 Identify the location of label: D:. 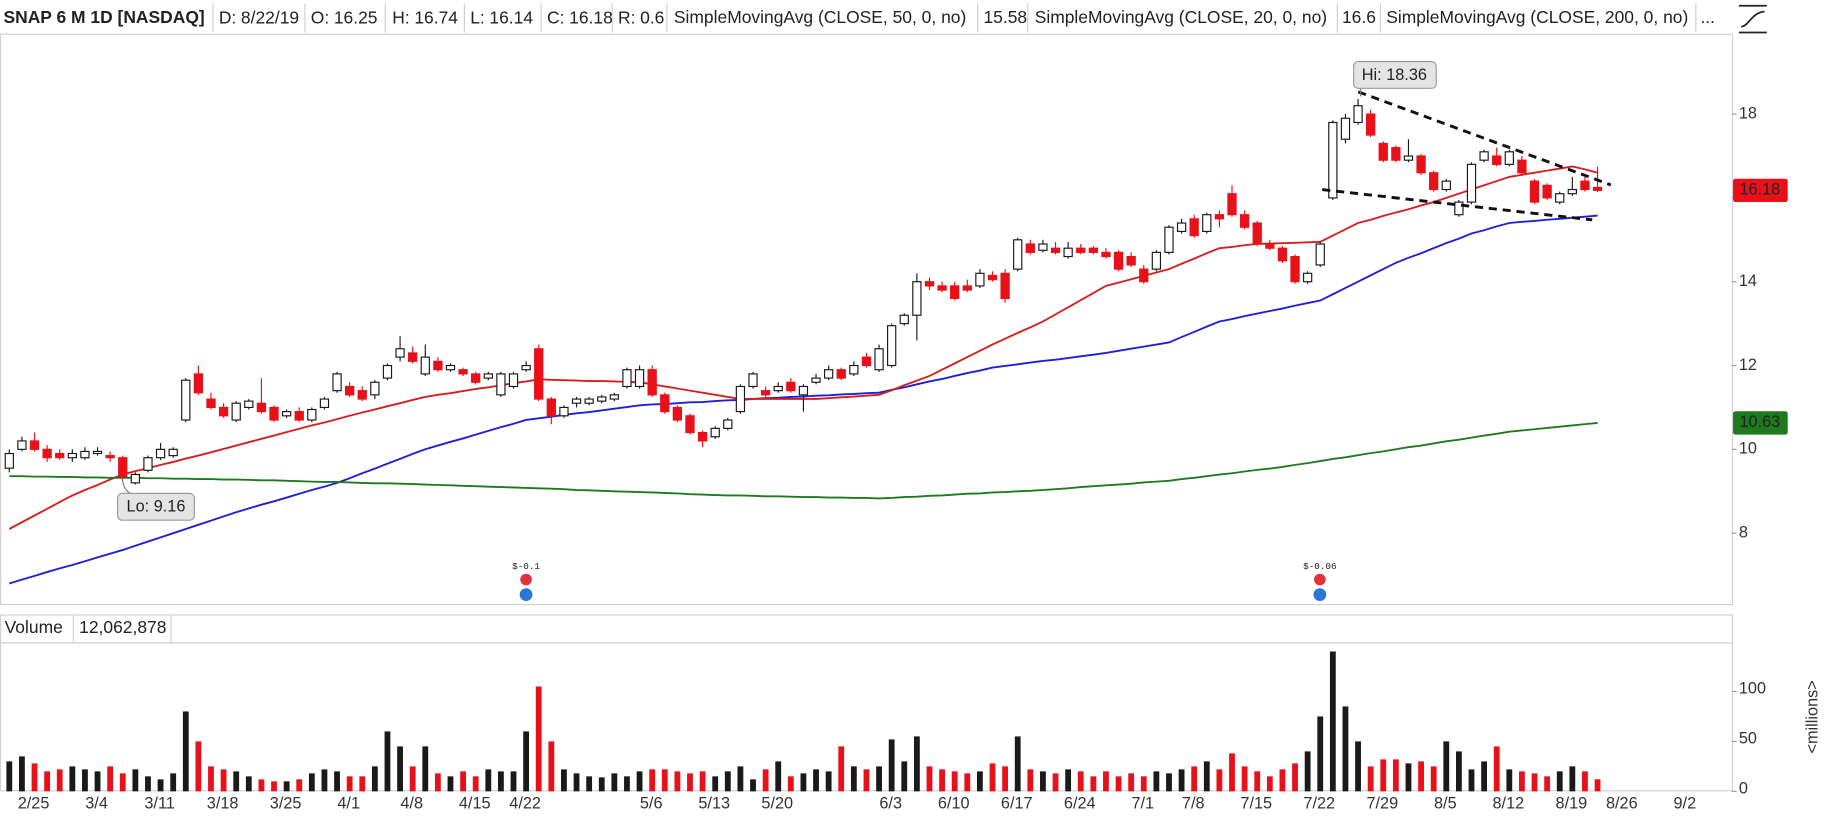
(227, 17).